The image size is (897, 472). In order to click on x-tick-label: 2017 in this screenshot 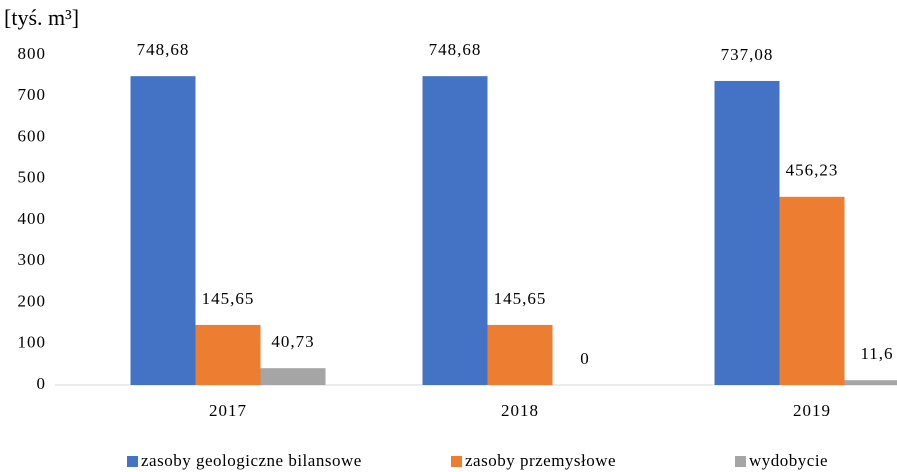, I will do `click(228, 410)`.